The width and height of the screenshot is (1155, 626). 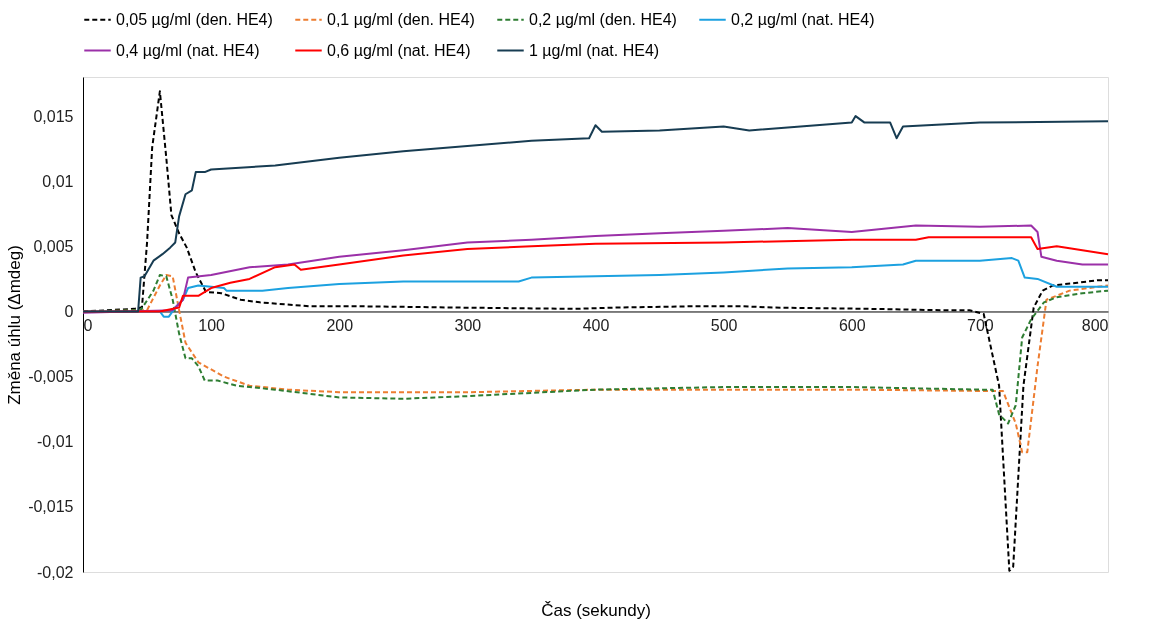 I want to click on legend-label: 1 µg/ml (nat. HE4), so click(x=594, y=50).